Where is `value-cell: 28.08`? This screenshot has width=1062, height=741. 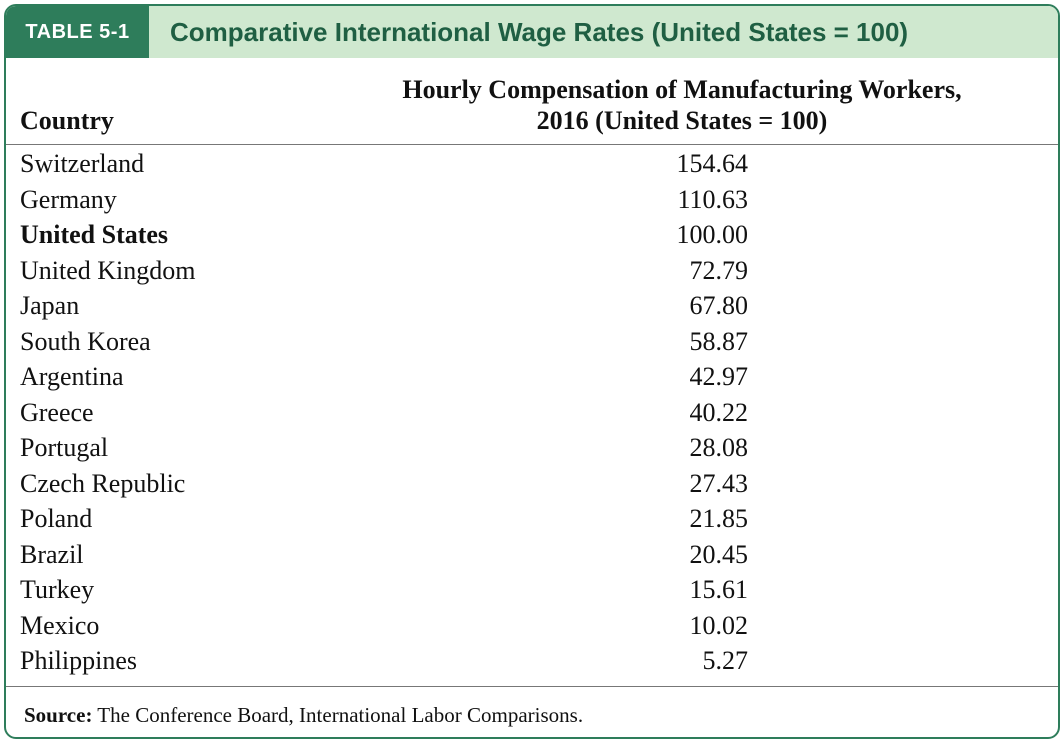
value-cell: 28.08 is located at coordinates (719, 447).